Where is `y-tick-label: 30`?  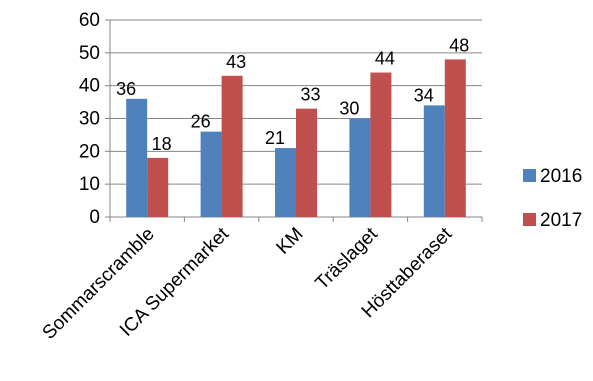
y-tick-label: 30 is located at coordinates (89, 119).